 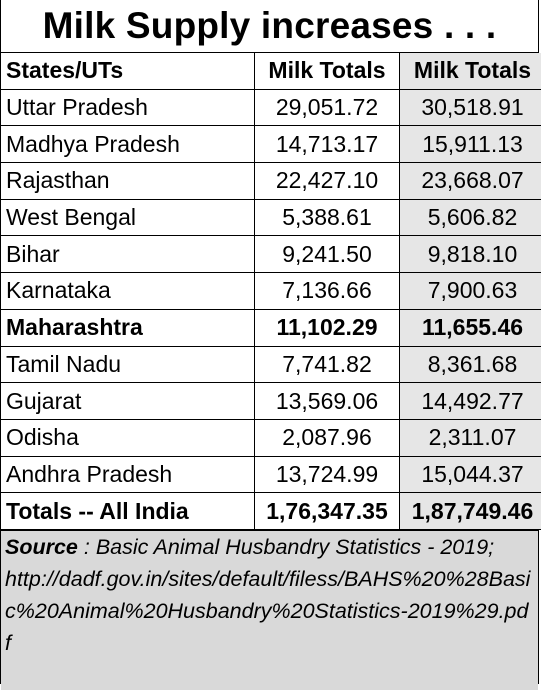 I want to click on milk-total-b: 30,518.91, so click(x=470, y=107).